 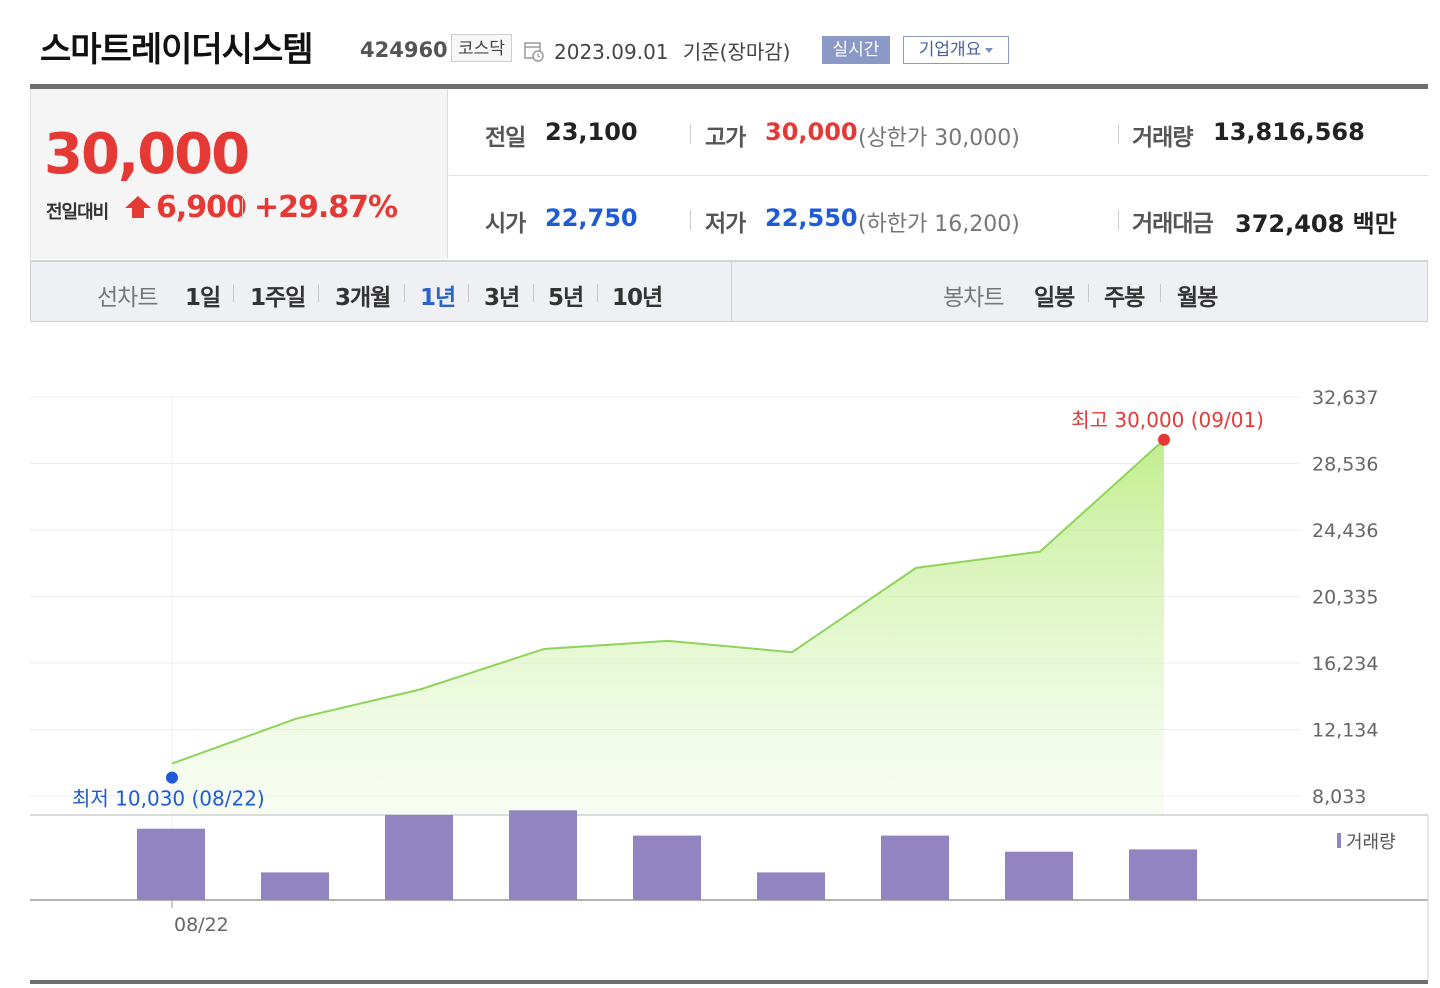 I want to click on chart-bottom-rule, so click(x=729, y=982).